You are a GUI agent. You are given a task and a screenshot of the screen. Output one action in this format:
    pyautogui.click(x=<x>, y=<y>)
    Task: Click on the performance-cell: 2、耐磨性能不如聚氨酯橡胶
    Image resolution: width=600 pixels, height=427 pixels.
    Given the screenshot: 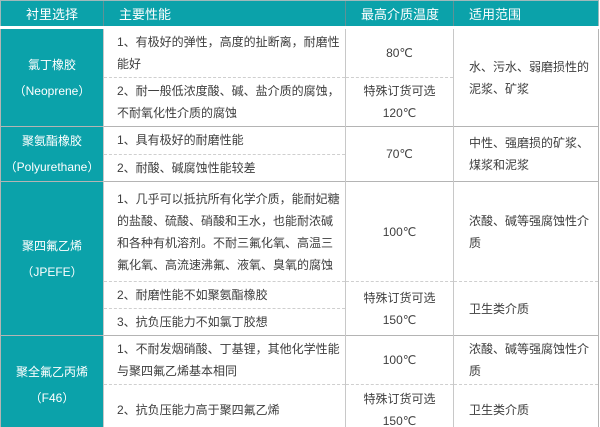 What is the action you would take?
    pyautogui.click(x=224, y=295)
    